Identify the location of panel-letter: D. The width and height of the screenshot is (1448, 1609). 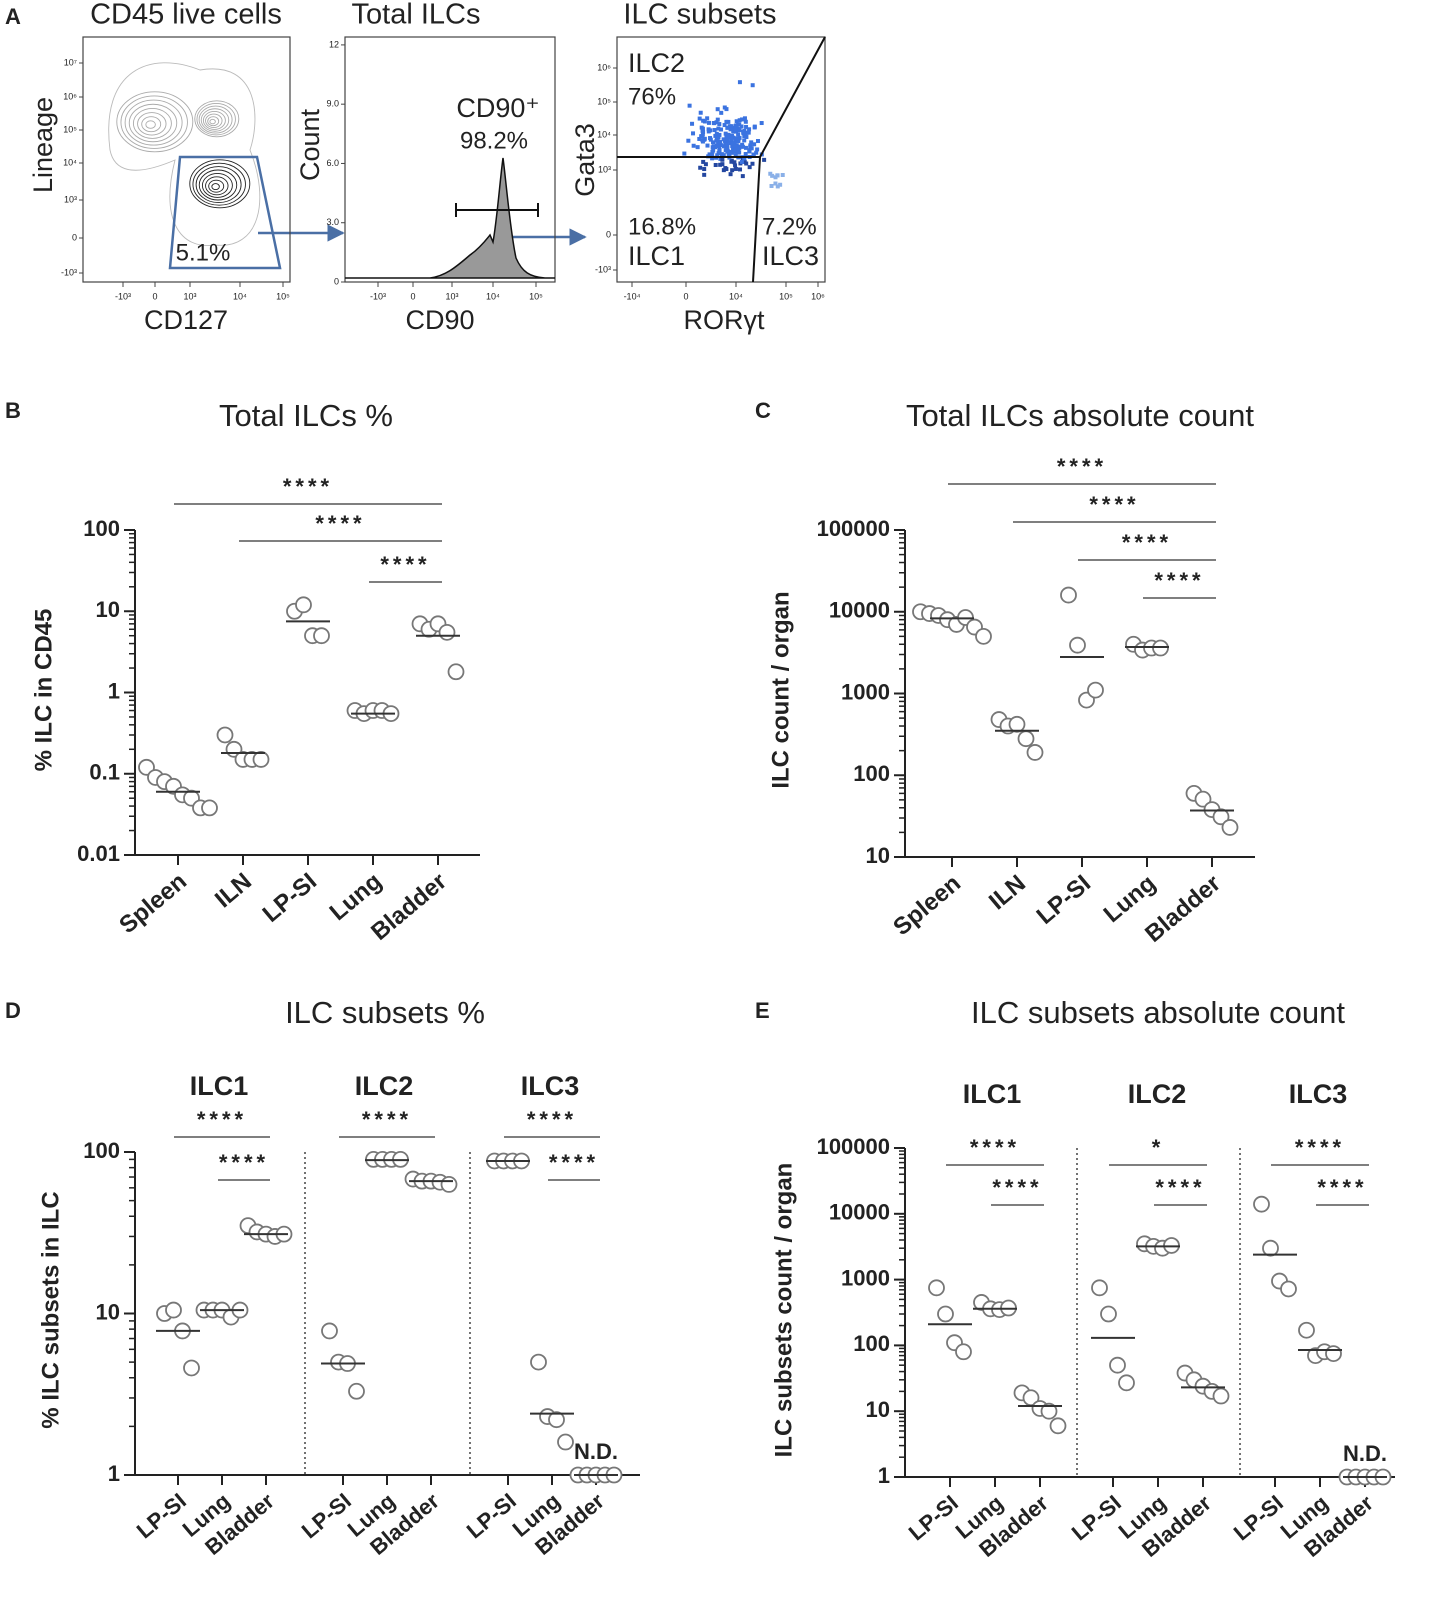
(13, 1010).